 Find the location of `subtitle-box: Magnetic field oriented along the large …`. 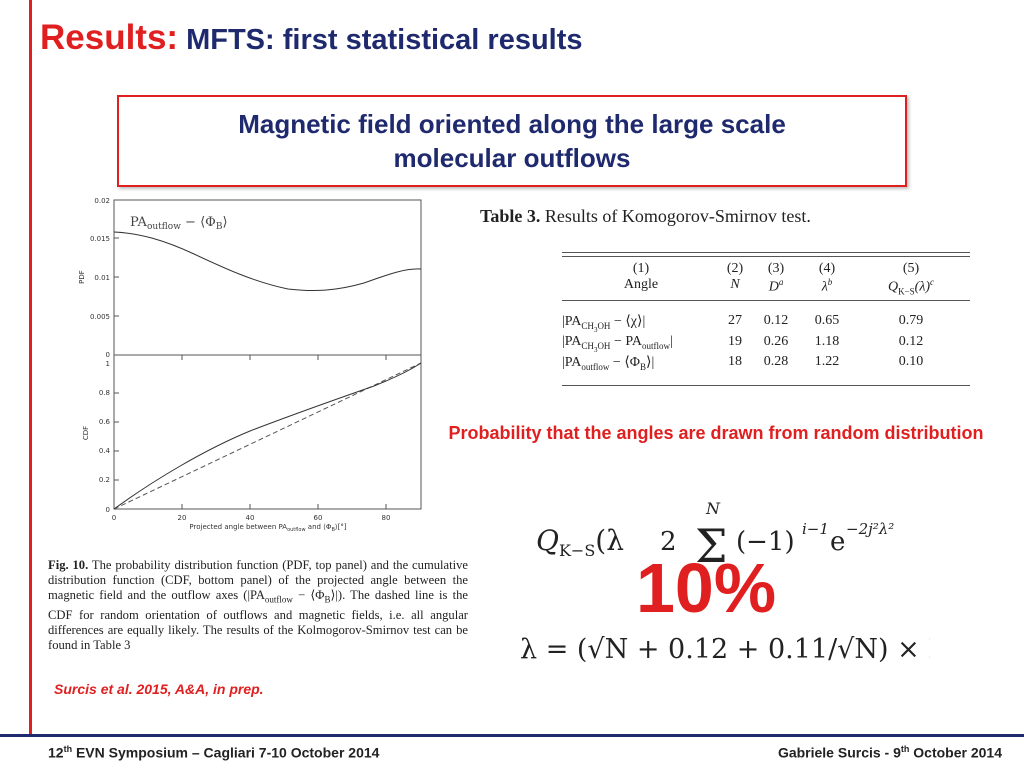

subtitle-box: Magnetic field oriented along the large … is located at coordinates (512, 141).